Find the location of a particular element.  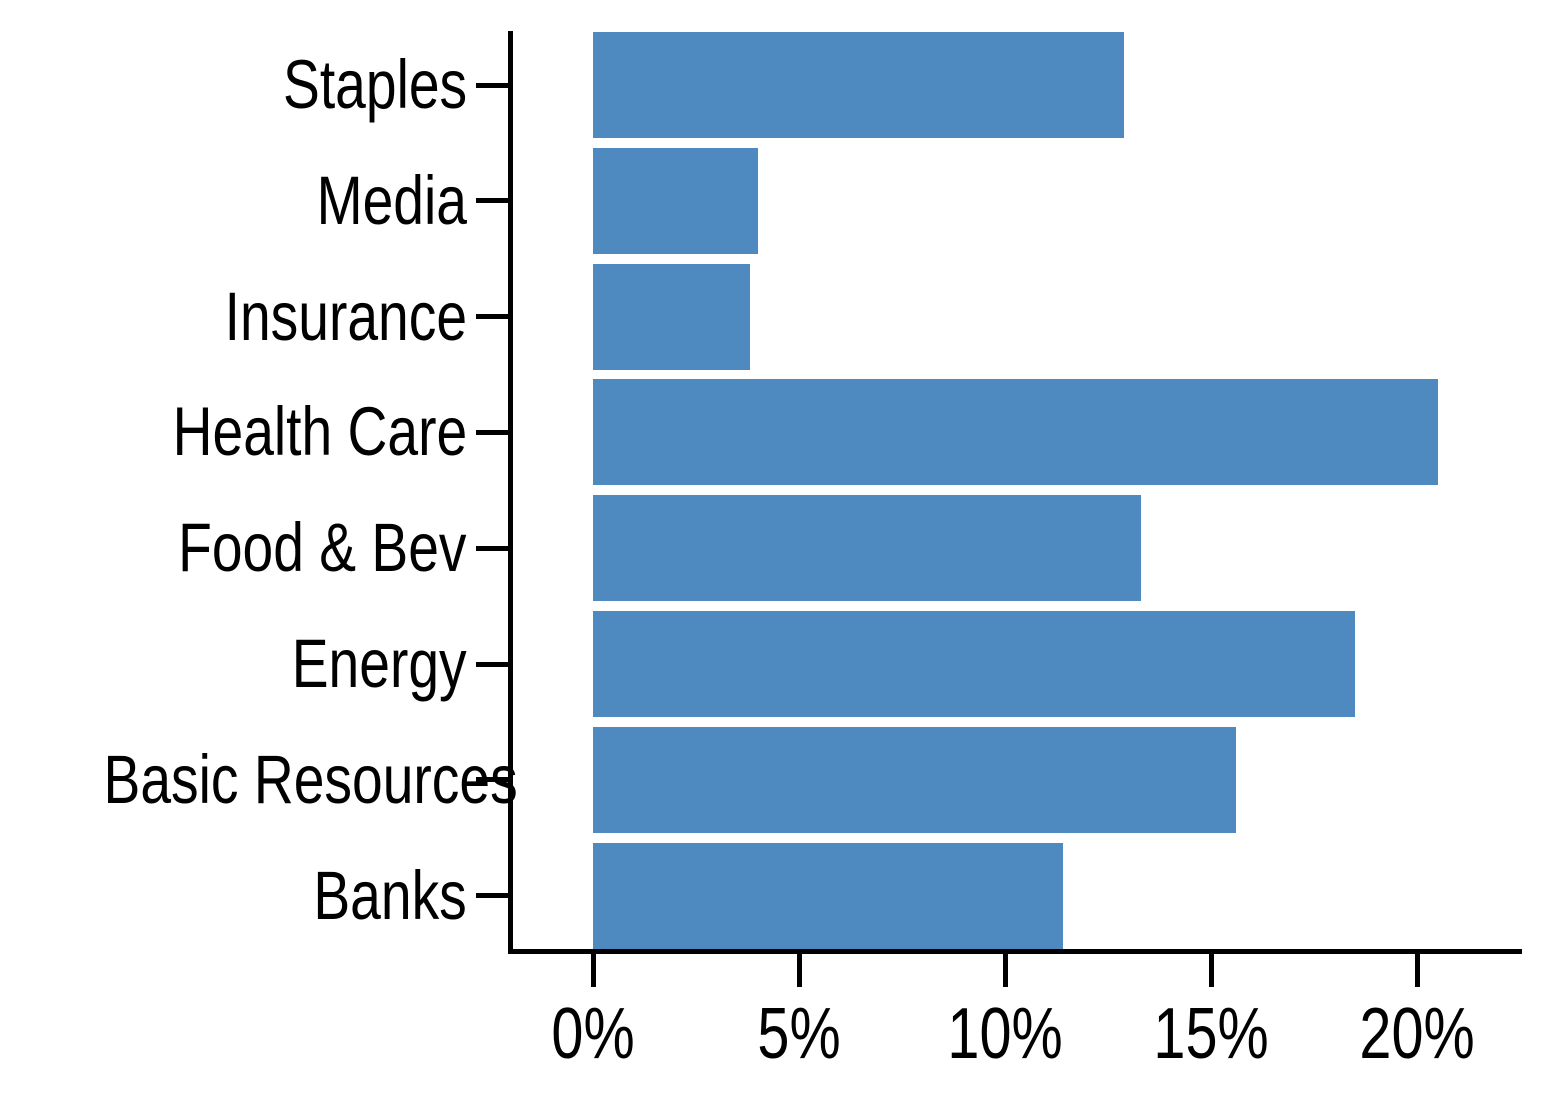

bar-energy is located at coordinates (974, 664).